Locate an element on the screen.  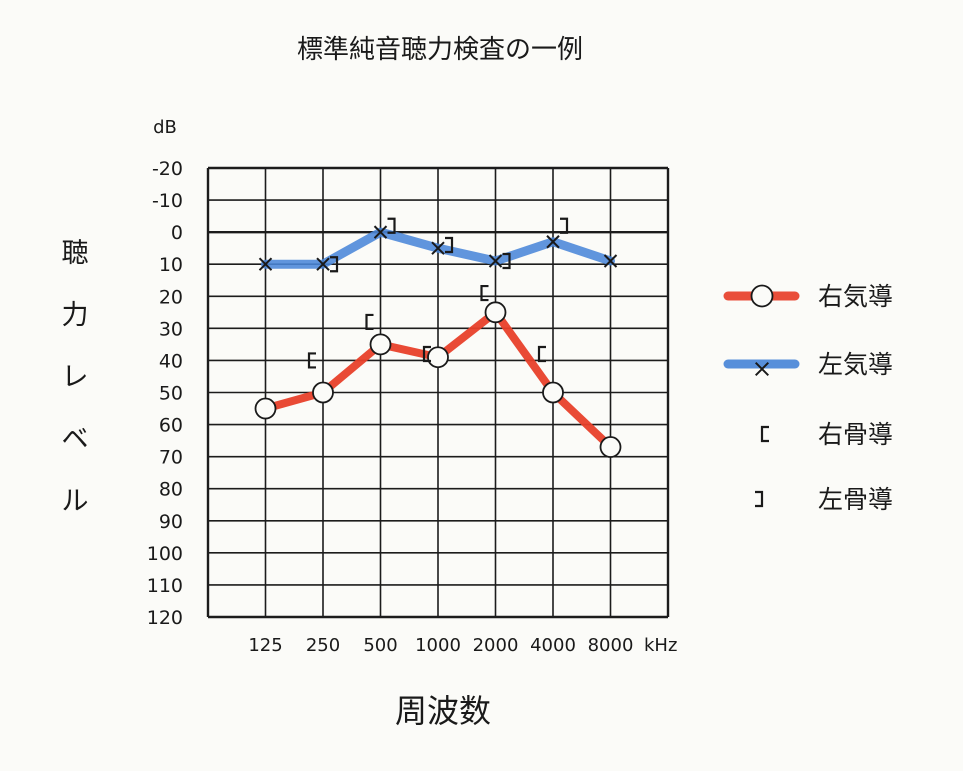
legend-item: 左骨導 is located at coordinates (824, 499).